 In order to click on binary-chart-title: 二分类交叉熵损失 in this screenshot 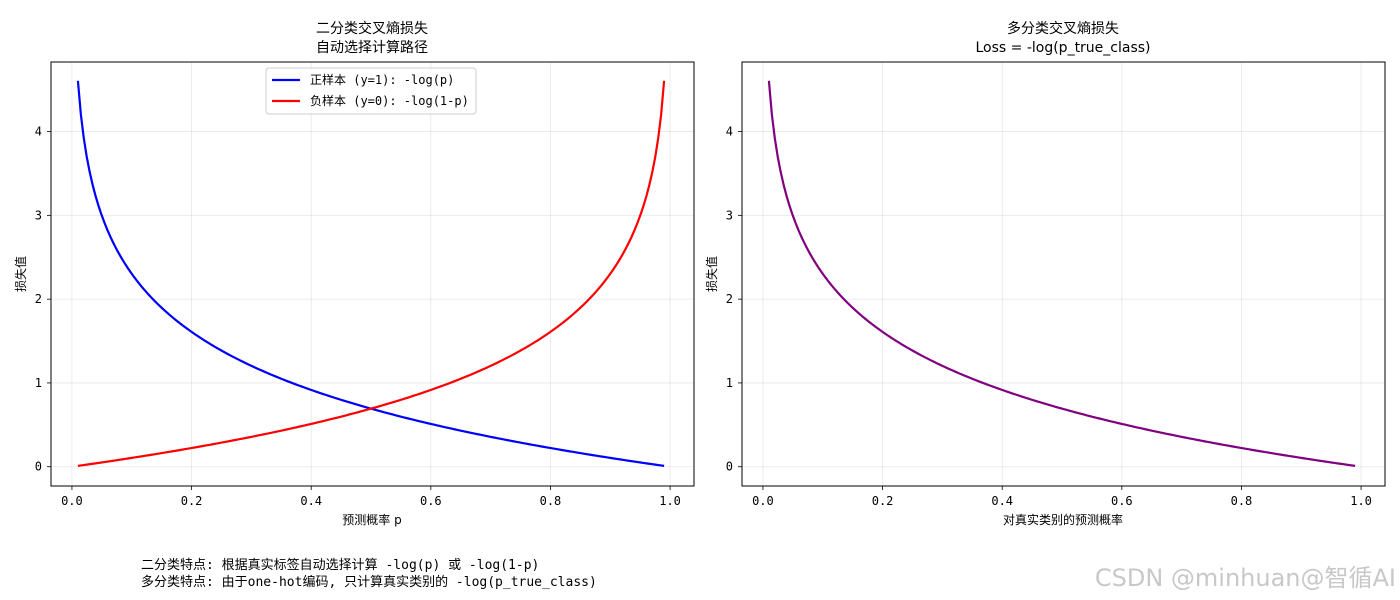, I will do `click(372, 28)`.